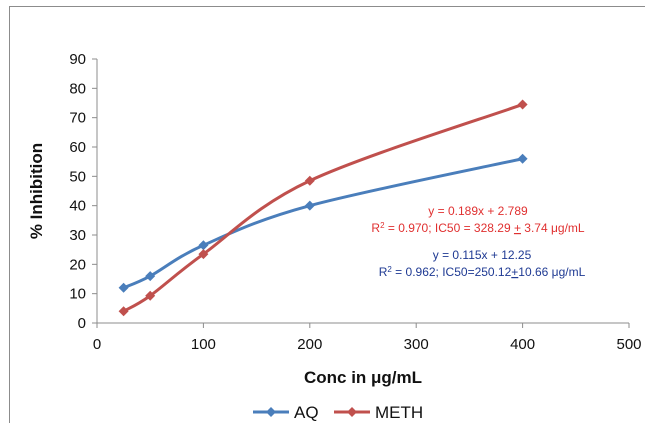  I want to click on r2-ic50-meth: R2 = 0.970; IC50 = 328.29 + 3.74 μg/mL, so click(478, 228).